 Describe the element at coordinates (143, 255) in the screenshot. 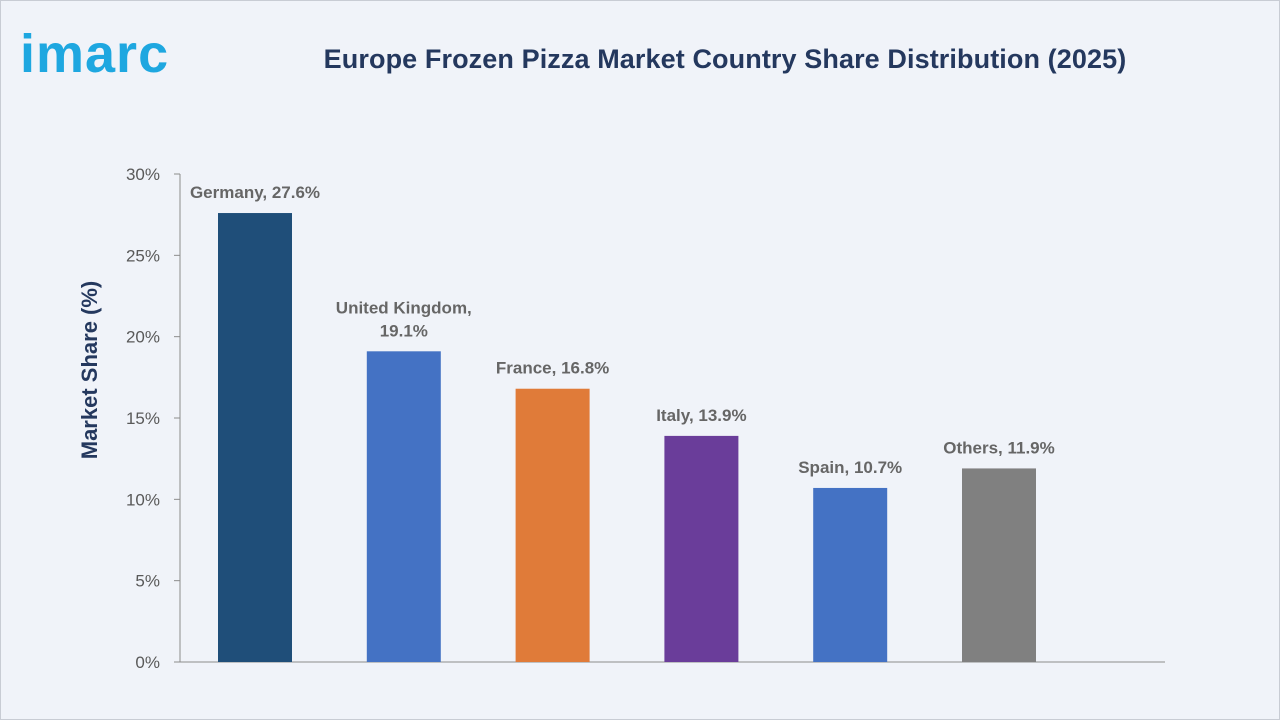

I see `y-tick-label: 25%` at that location.